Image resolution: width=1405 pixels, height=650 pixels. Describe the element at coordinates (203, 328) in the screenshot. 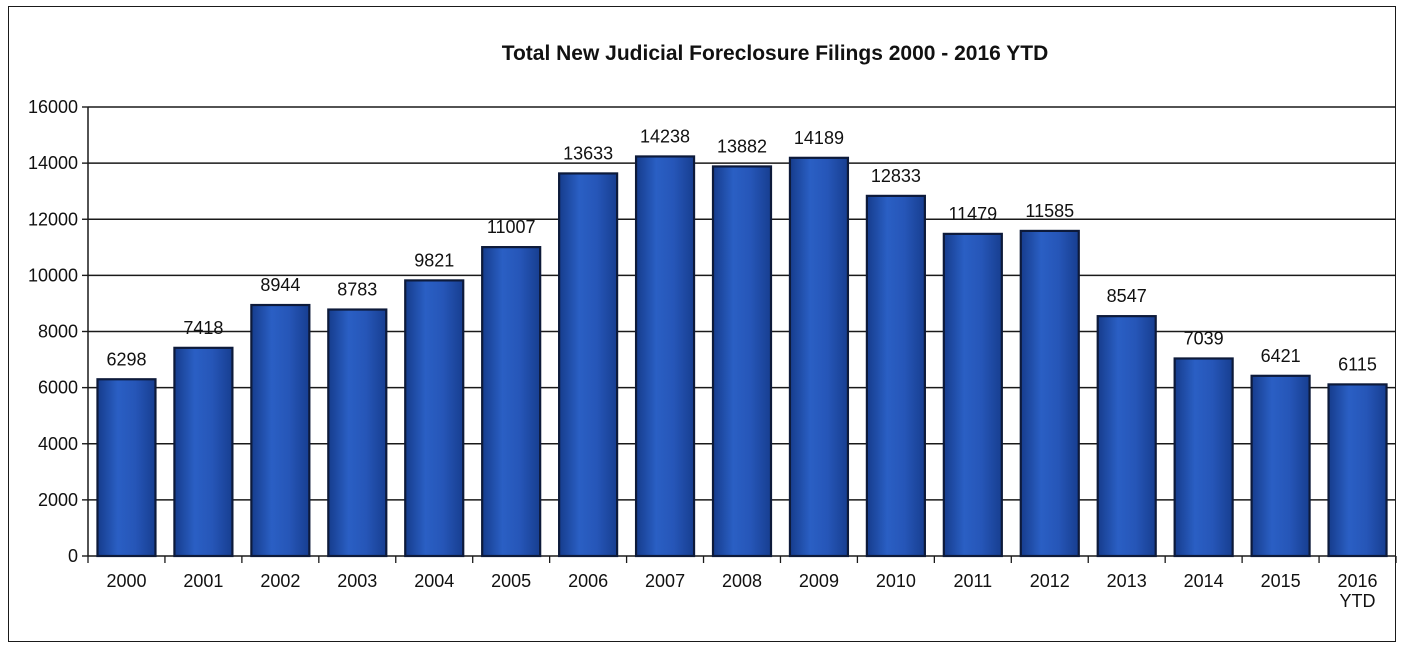

I see `data-label: 7418` at that location.